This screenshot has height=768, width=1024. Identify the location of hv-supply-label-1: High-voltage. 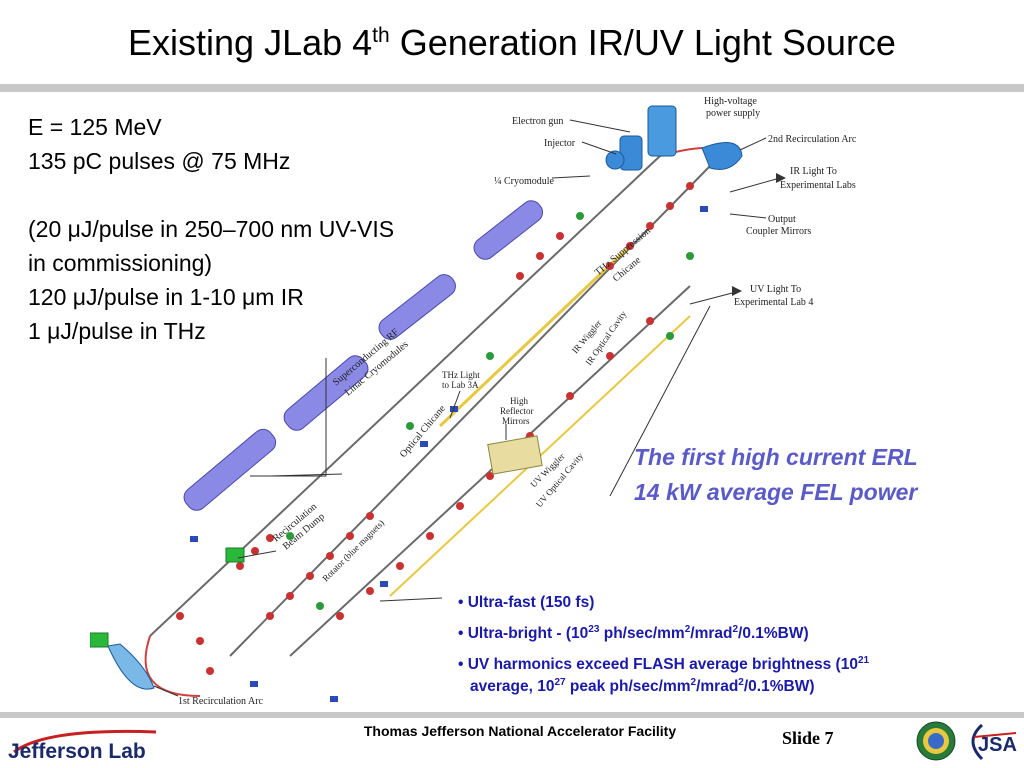
(730, 101).